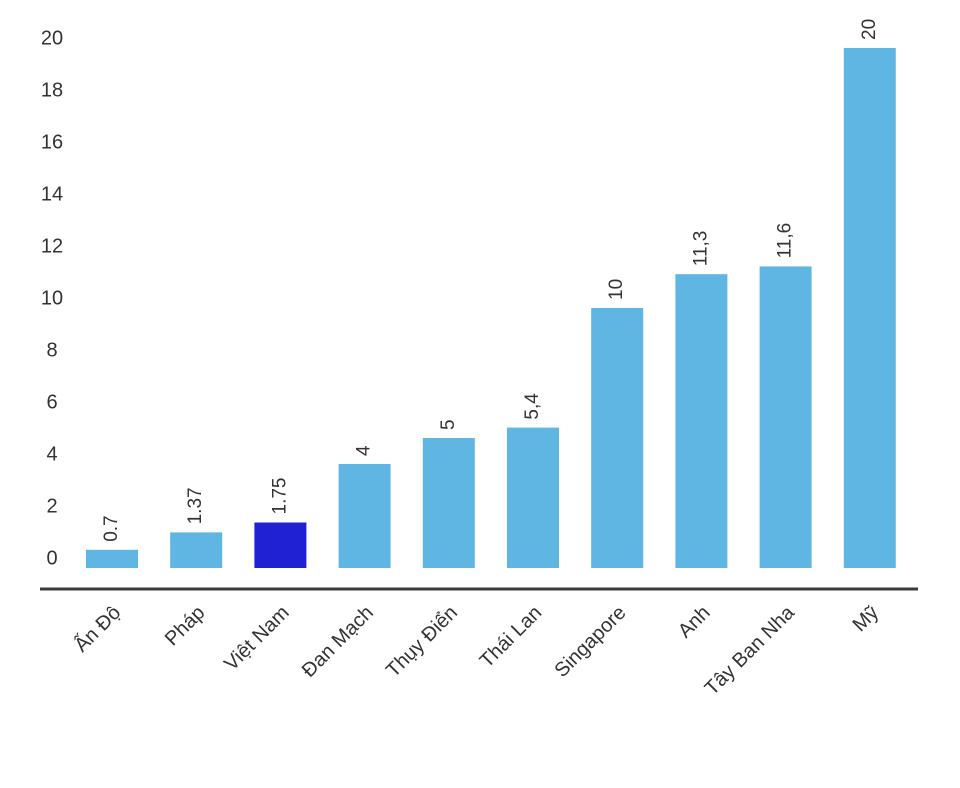 This screenshot has width=960, height=788. What do you see at coordinates (422, 642) in the screenshot?
I see `category-label: Thụy Điển` at bounding box center [422, 642].